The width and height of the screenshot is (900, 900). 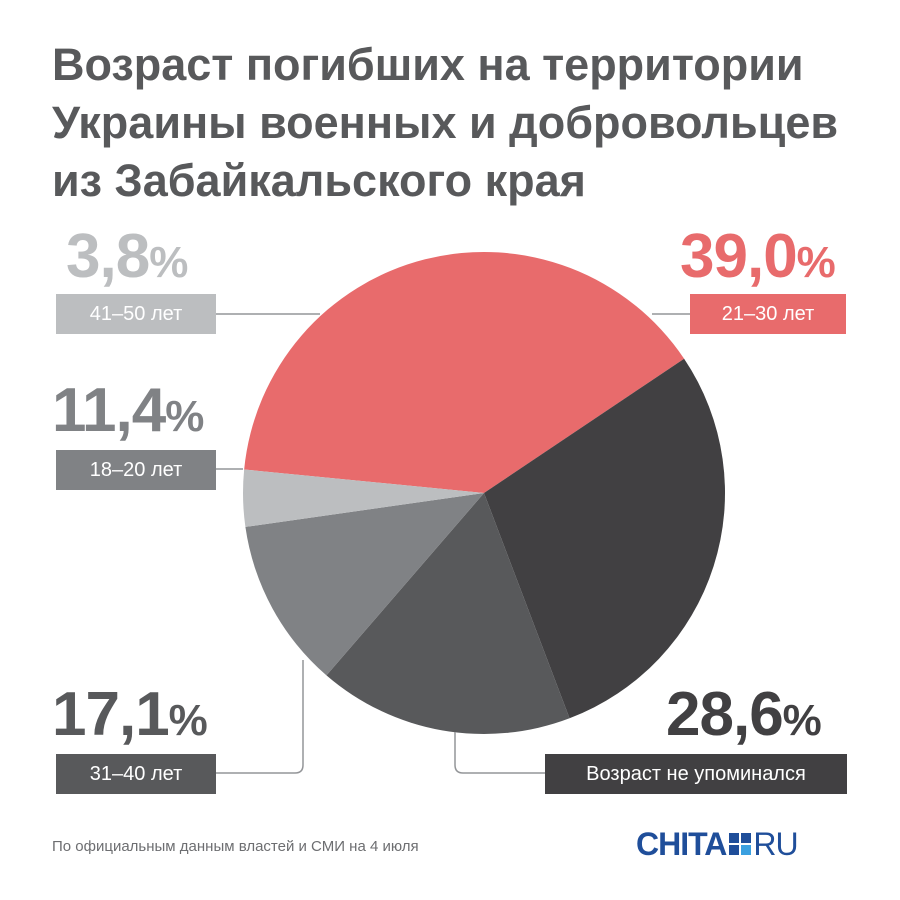 What do you see at coordinates (136, 470) in the screenshot?
I see `slice-label-18-20: 18–20 лет` at bounding box center [136, 470].